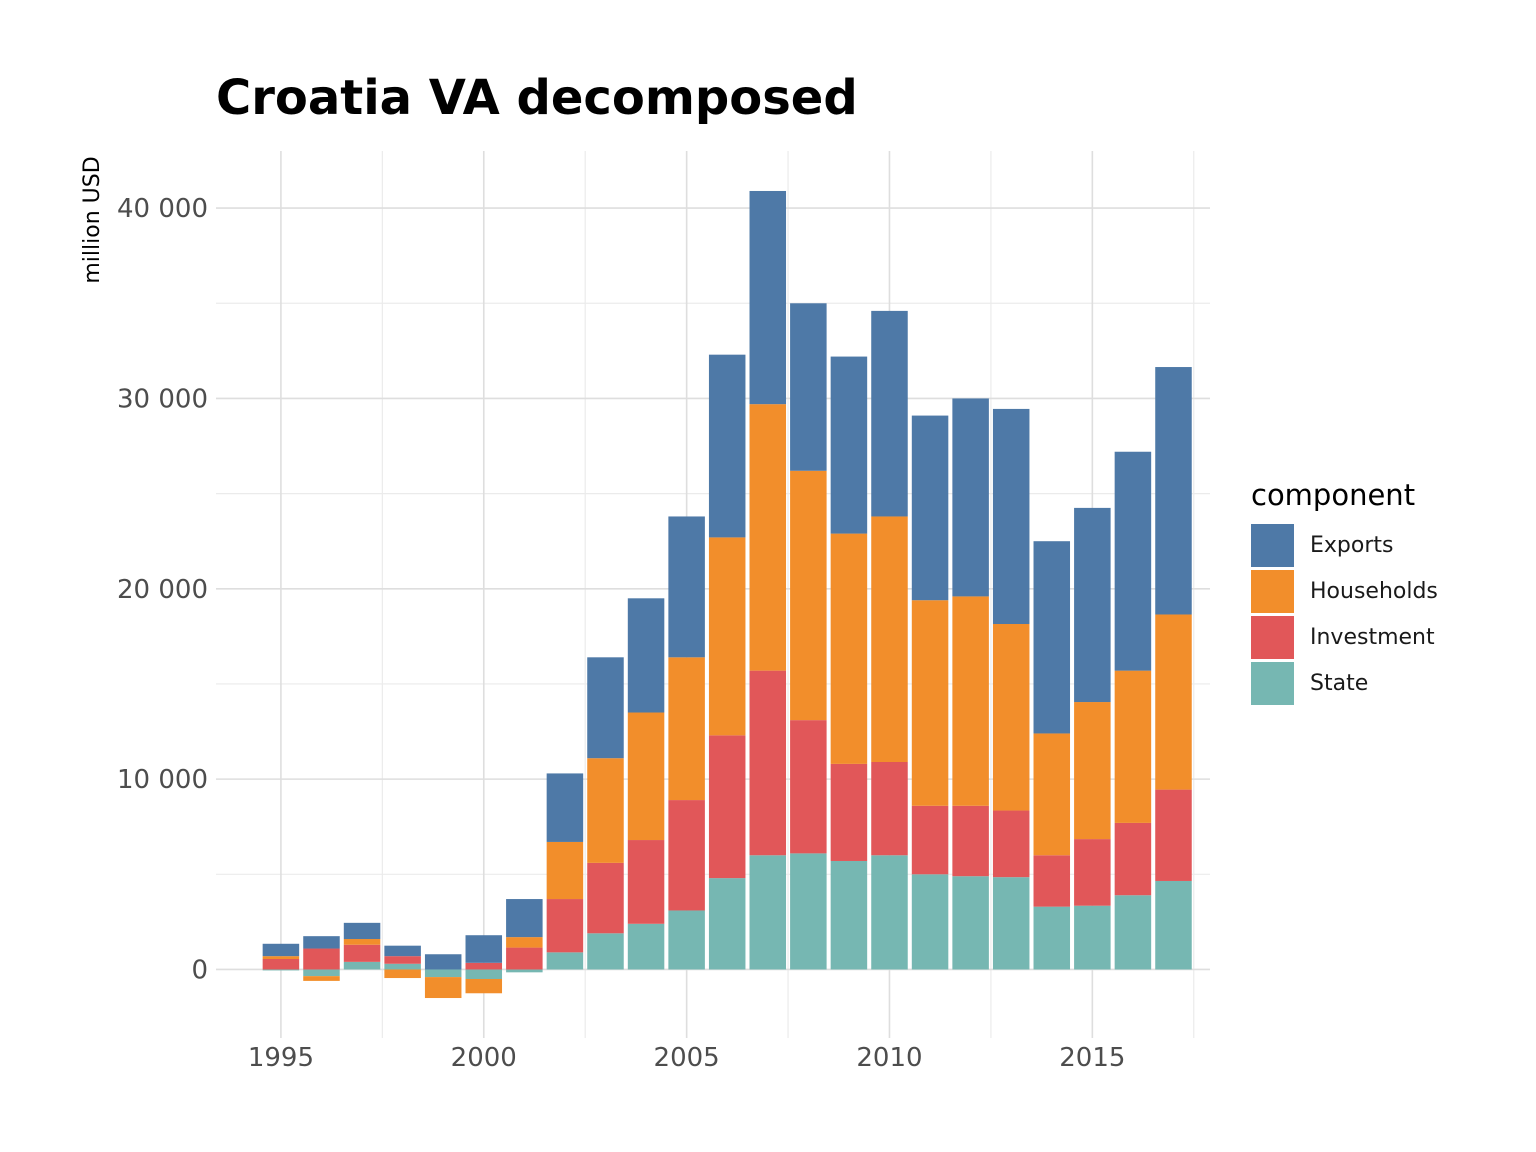 Image resolution: width=1536 pixels, height=1152 pixels. What do you see at coordinates (889, 639) in the screenshot?
I see `bar-households-2010` at bounding box center [889, 639].